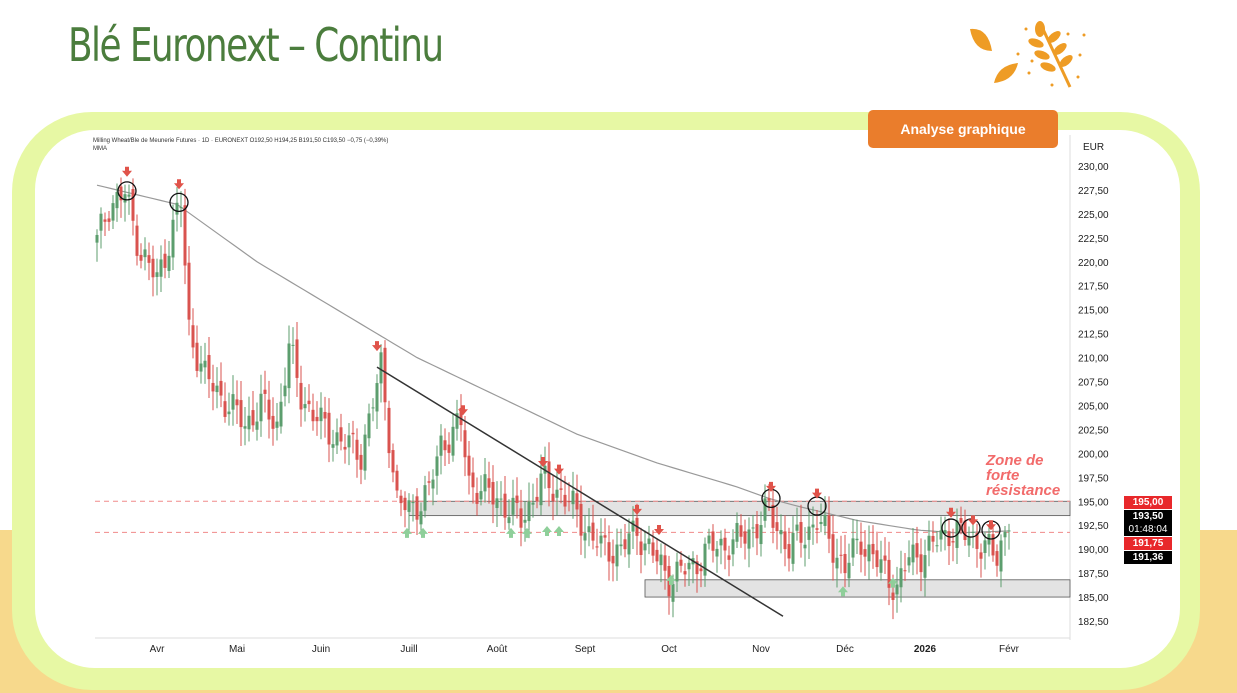  I want to click on y-tick-label: 227,50, so click(1093, 191).